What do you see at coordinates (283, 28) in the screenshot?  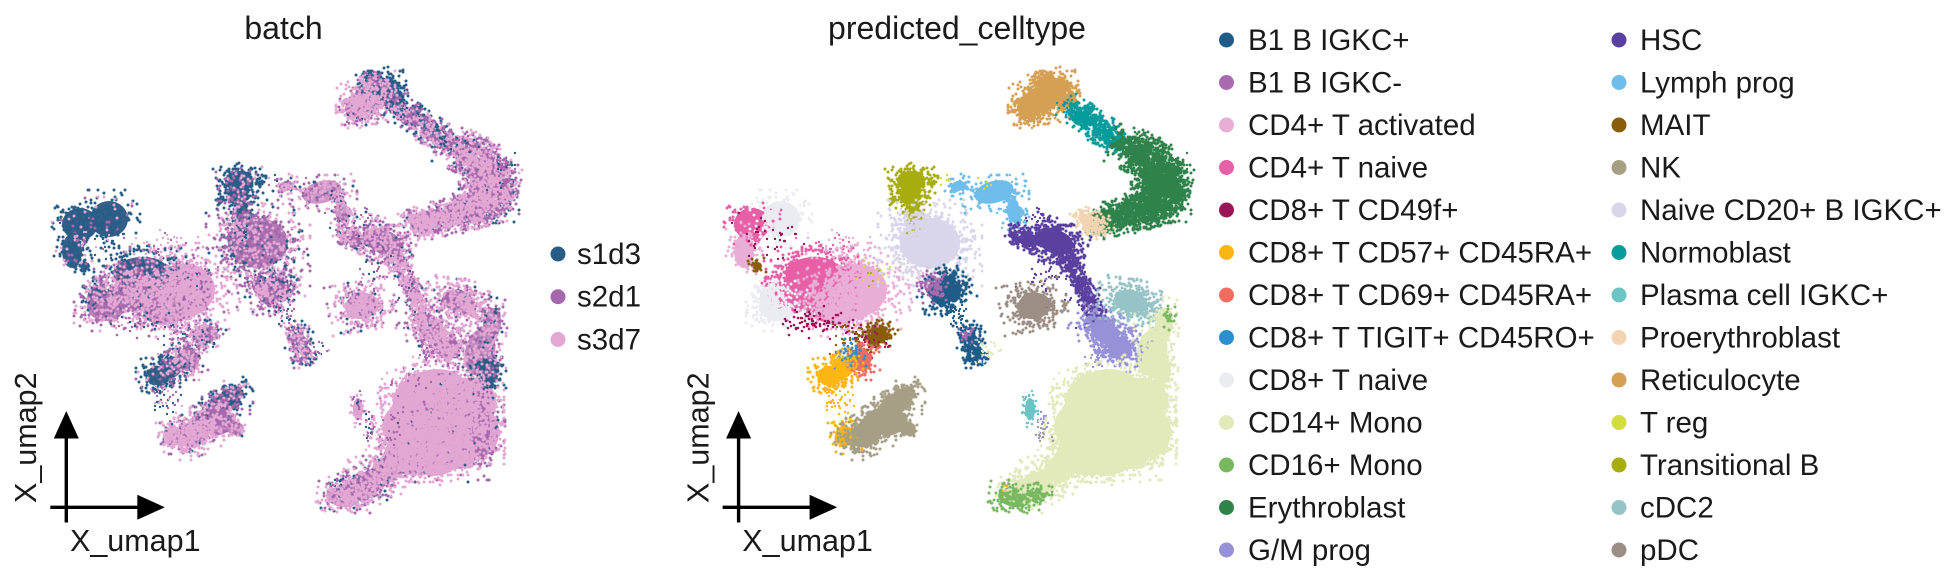 I see `svg-text: batch` at bounding box center [283, 28].